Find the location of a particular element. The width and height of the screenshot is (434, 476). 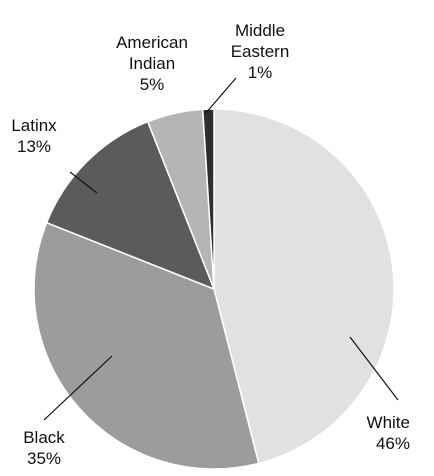

slice-label-middle-eastern: Middle Eastern 1% is located at coordinates (260, 51).